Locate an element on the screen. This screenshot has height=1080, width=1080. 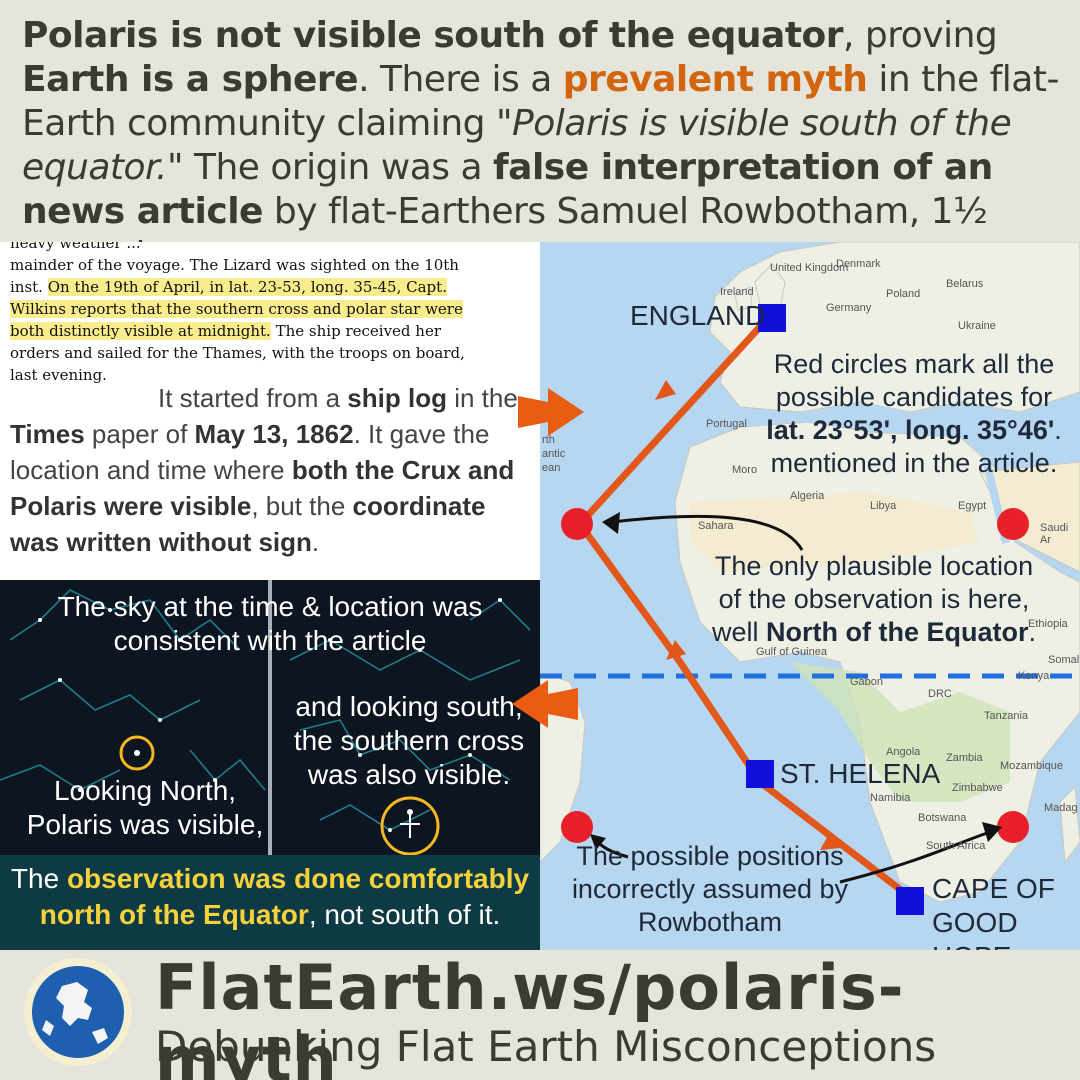
map-label-kenya: Kenya is located at coordinates (1034, 676).